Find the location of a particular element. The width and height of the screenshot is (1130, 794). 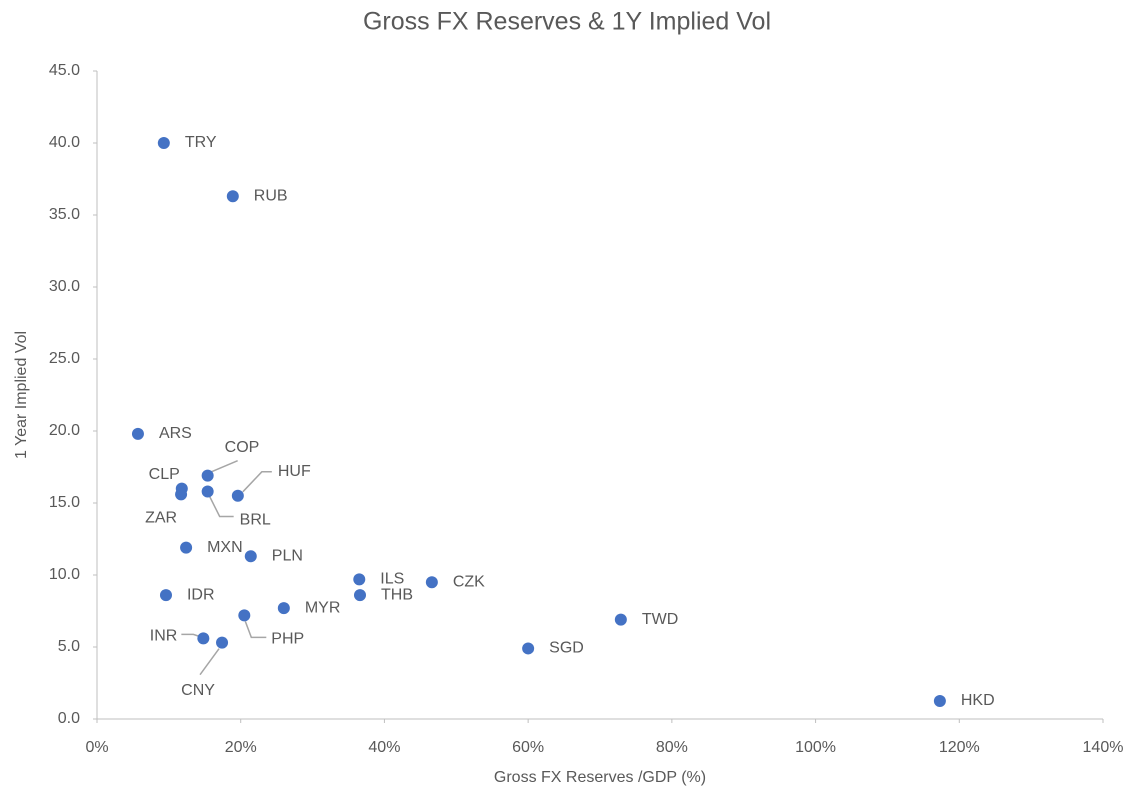

x-tick-label: 140% is located at coordinates (1103, 747).